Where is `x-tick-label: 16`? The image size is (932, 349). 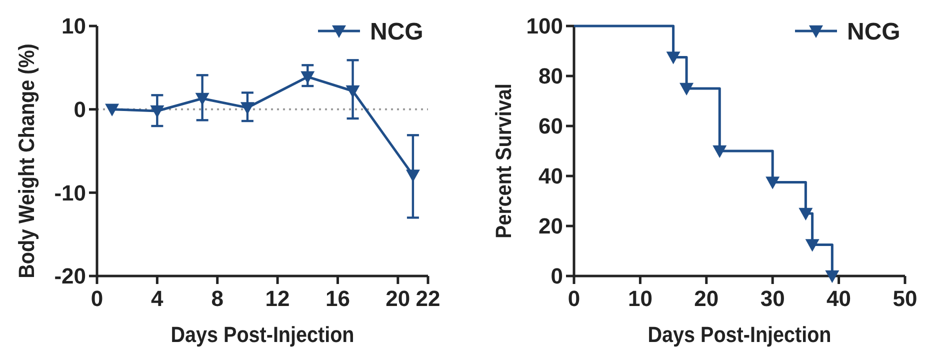
x-tick-label: 16 is located at coordinates (337, 298).